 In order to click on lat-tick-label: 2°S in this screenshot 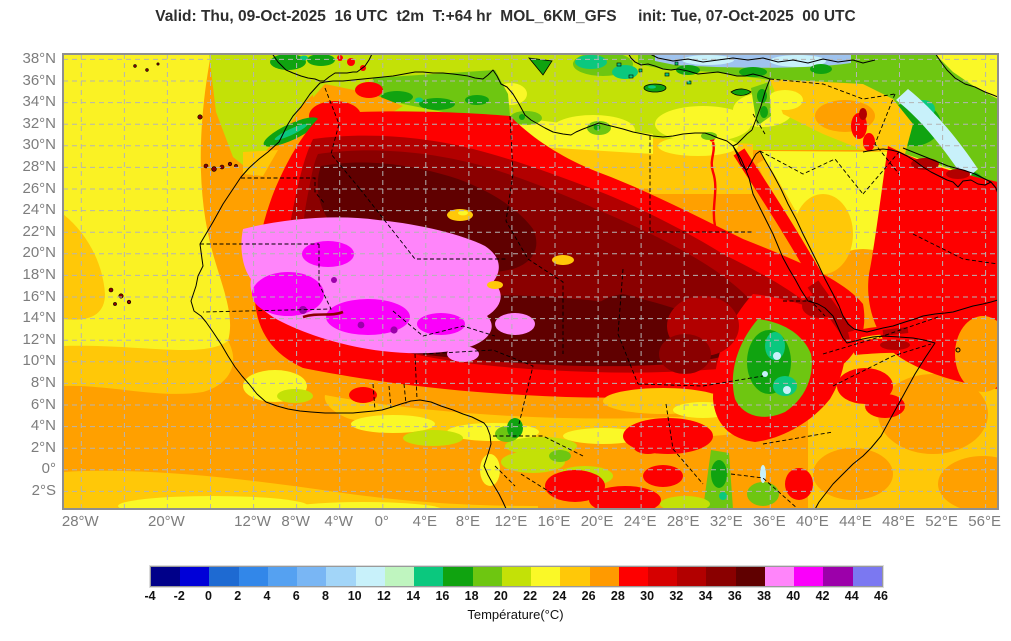, I will do `click(43, 490)`.